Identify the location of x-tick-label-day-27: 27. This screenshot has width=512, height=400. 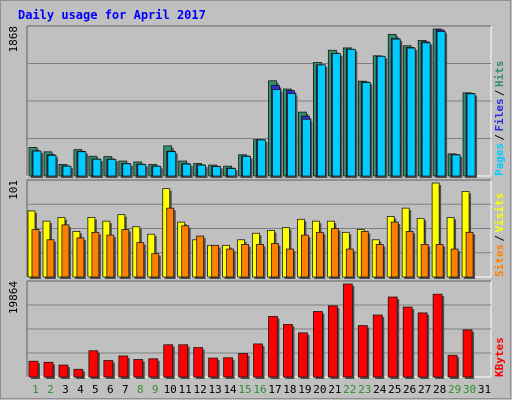
(424, 389).